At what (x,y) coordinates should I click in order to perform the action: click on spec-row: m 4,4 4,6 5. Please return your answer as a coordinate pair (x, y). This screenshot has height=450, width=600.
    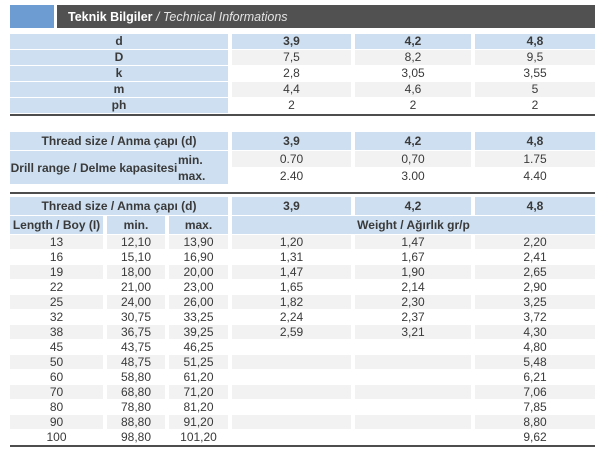
    Looking at the image, I should click on (302, 89).